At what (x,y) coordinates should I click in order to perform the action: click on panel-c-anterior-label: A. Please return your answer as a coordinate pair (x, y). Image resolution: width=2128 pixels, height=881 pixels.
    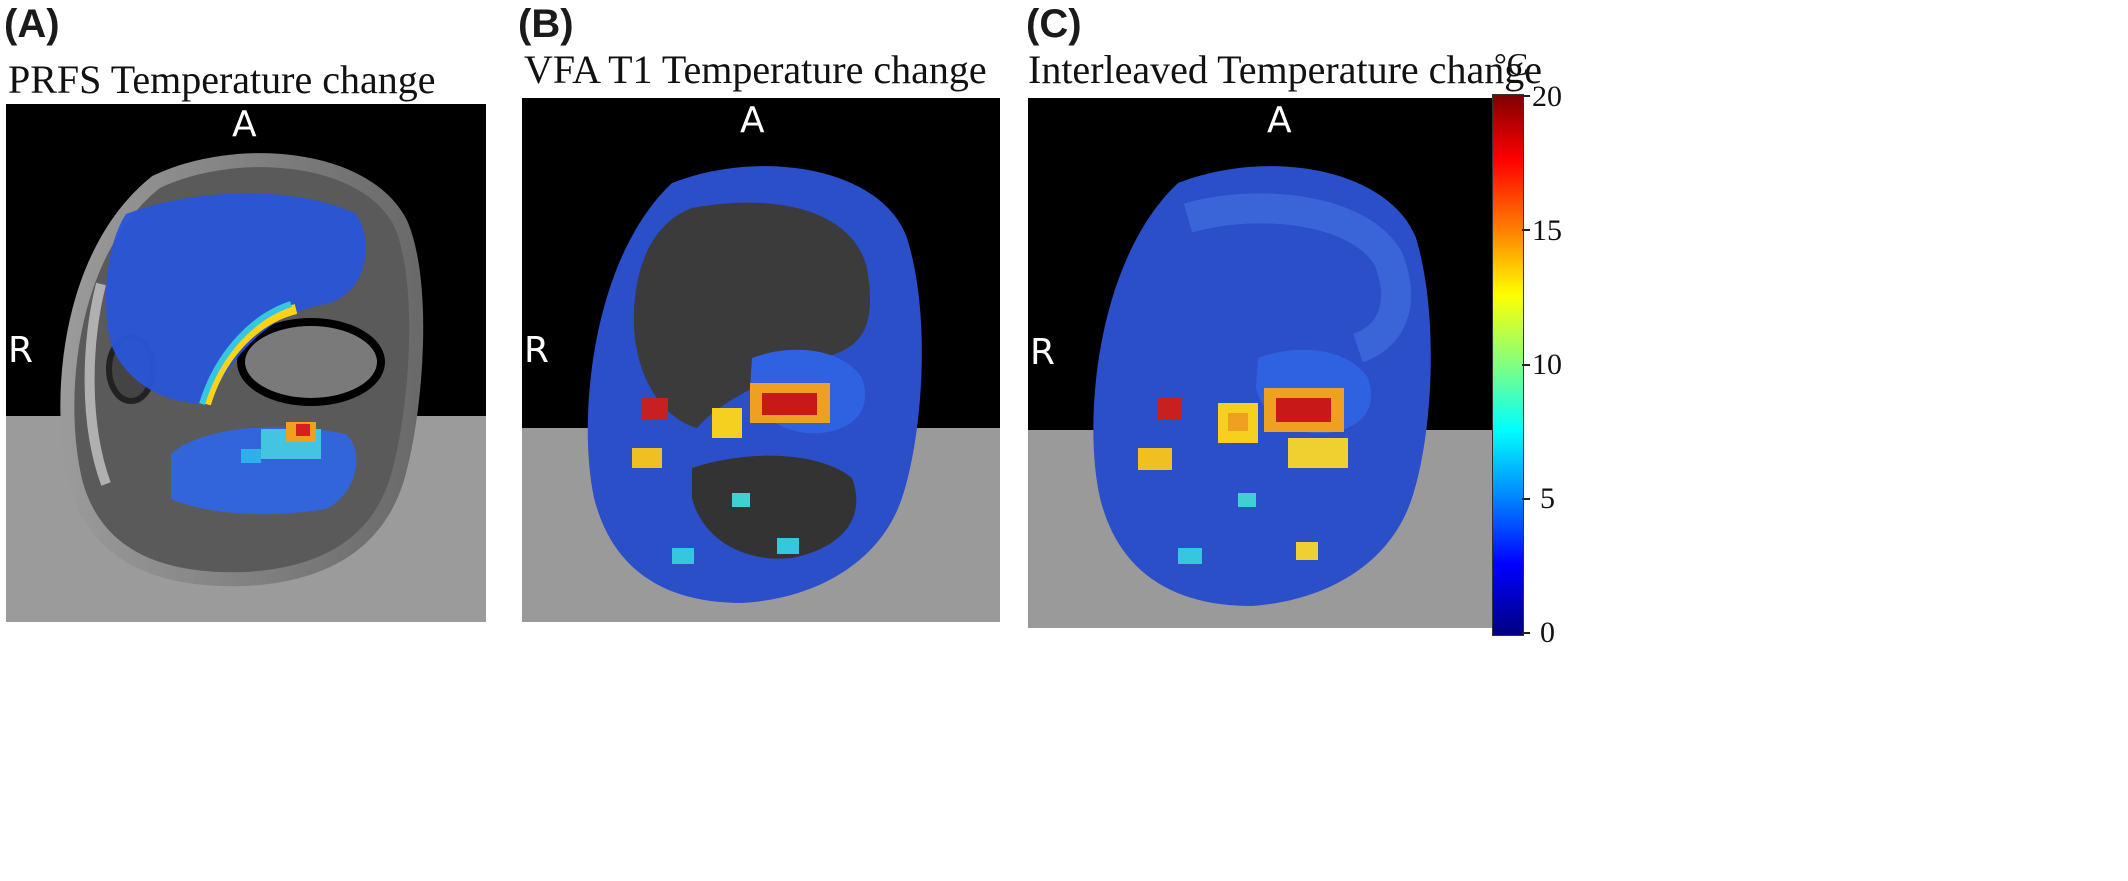
    Looking at the image, I should click on (1279, 120).